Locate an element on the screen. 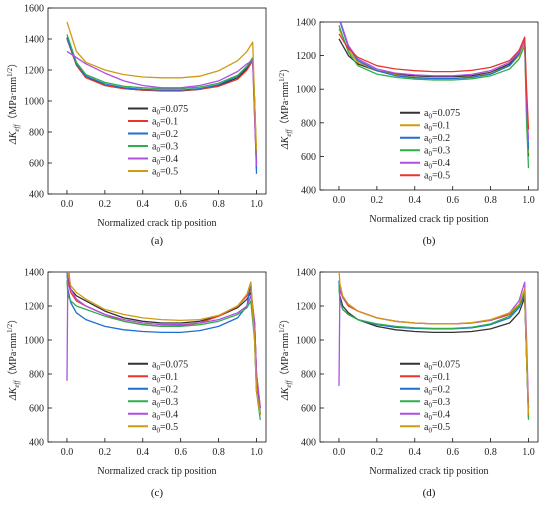 The height and width of the screenshot is (505, 550). panel-caption: (c) is located at coordinates (157, 493).